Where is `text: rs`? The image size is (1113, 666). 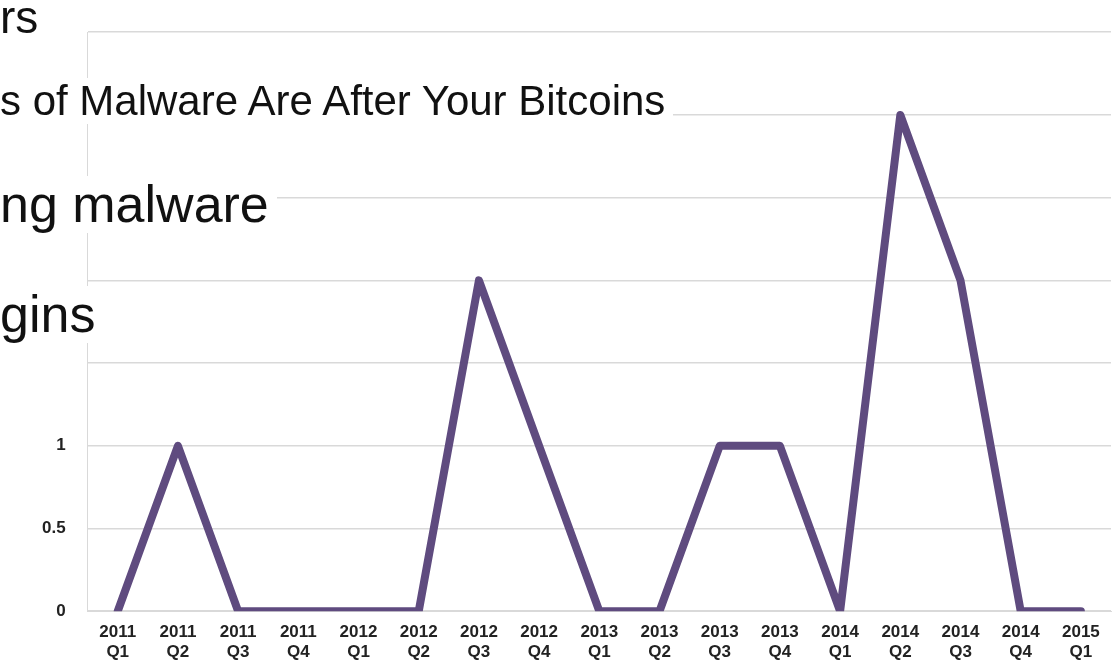 text: rs is located at coordinates (23, 21).